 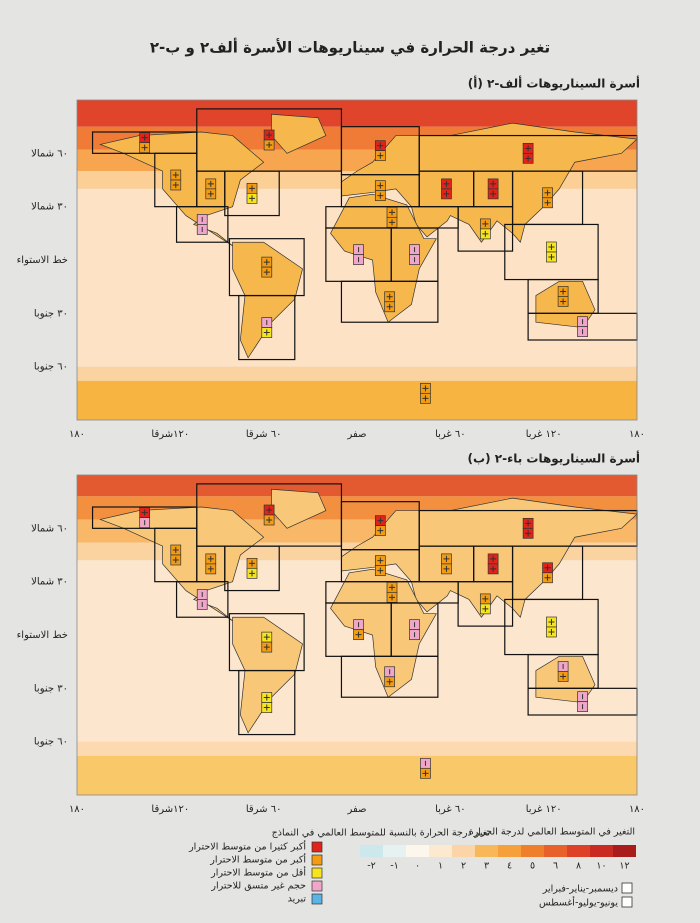 What do you see at coordinates (552, 832) in the screenshot?
I see `legend-title: التغير في المتوسط العالمي لدرجة الحرارة` at bounding box center [552, 832].